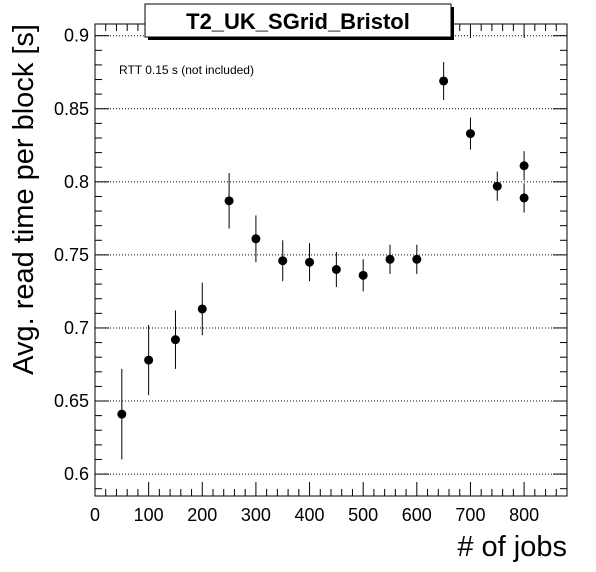 The height and width of the screenshot is (572, 596). Describe the element at coordinates (71, 109) in the screenshot. I see `y-tick-label: 0.85` at that location.